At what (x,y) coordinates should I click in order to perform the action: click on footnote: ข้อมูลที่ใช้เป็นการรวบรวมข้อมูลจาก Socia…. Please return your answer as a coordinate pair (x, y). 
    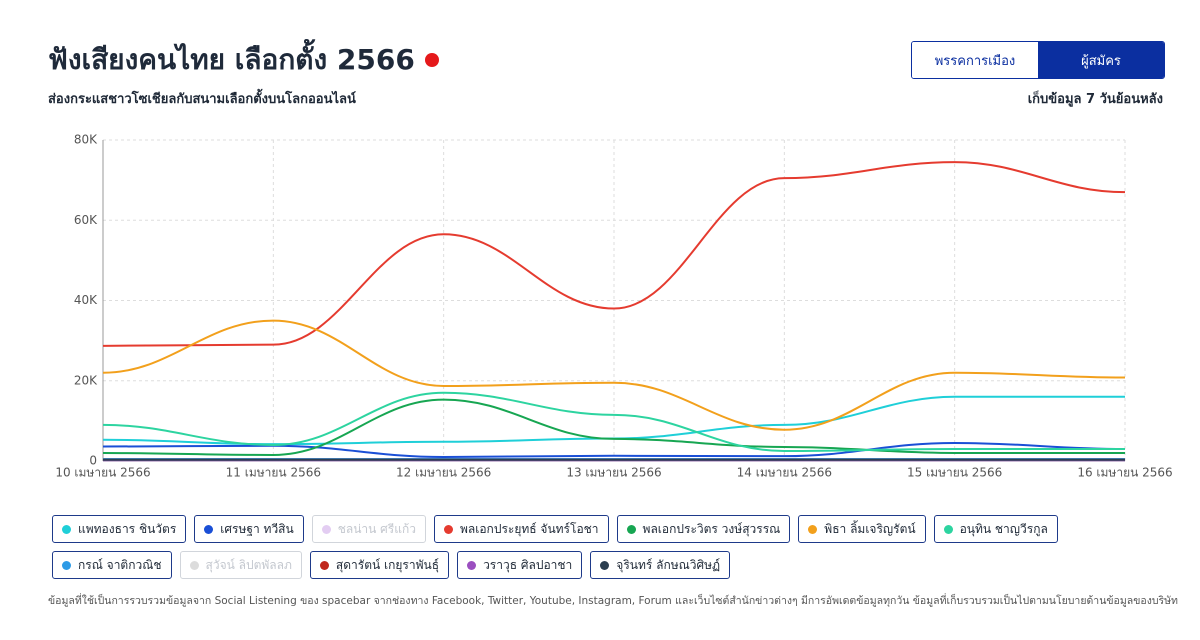
    Looking at the image, I should click on (613, 601).